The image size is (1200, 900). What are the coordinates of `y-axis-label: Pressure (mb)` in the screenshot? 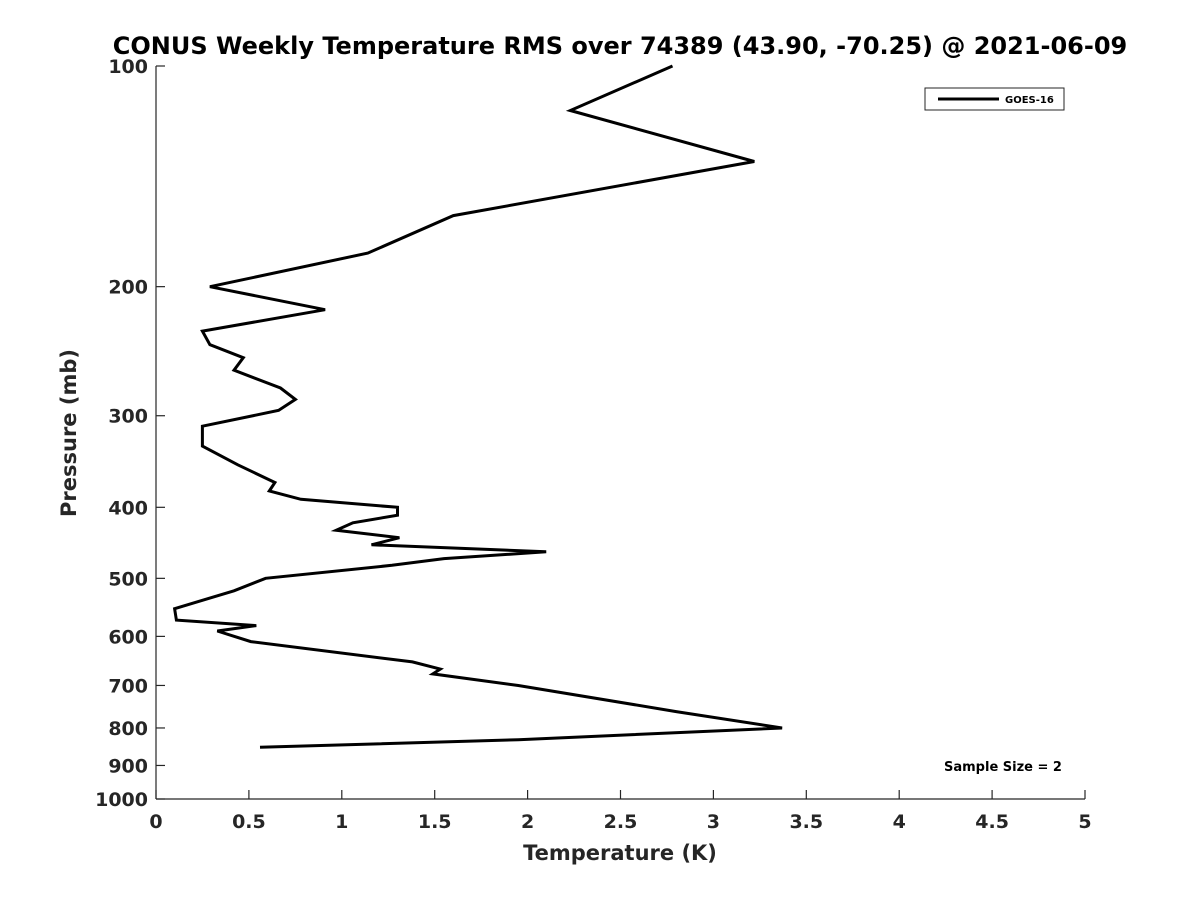 It's located at (69, 433).